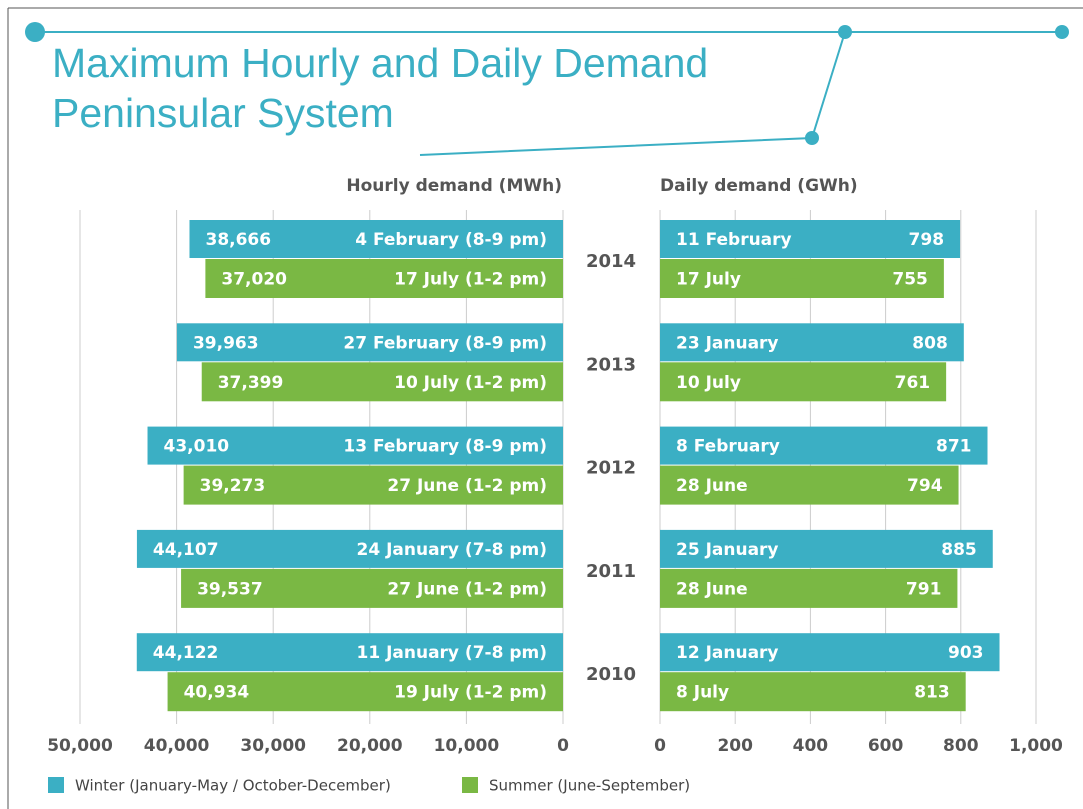  I want to click on bar-label: 11 January (7-8 pm), so click(452, 653).